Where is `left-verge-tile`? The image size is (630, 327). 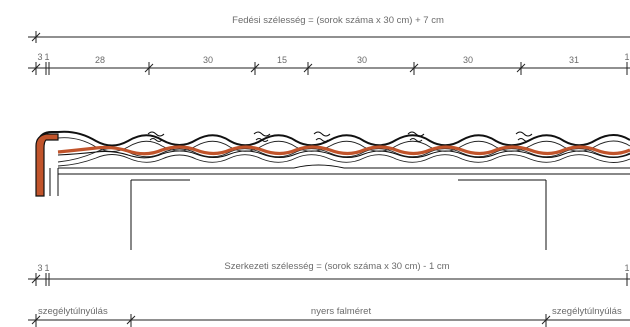 left-verge-tile is located at coordinates (47, 165).